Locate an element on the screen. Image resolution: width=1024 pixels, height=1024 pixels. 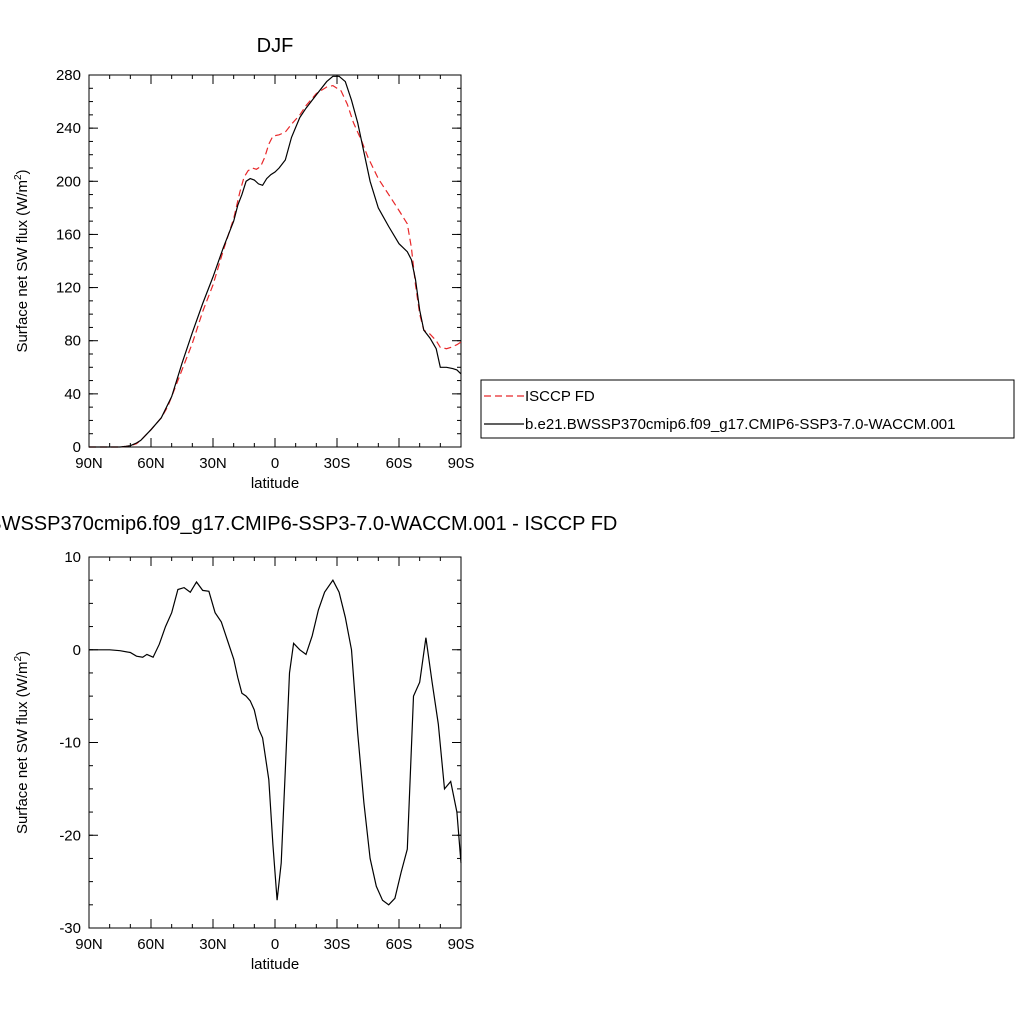
plot-frame is located at coordinates (275, 261).